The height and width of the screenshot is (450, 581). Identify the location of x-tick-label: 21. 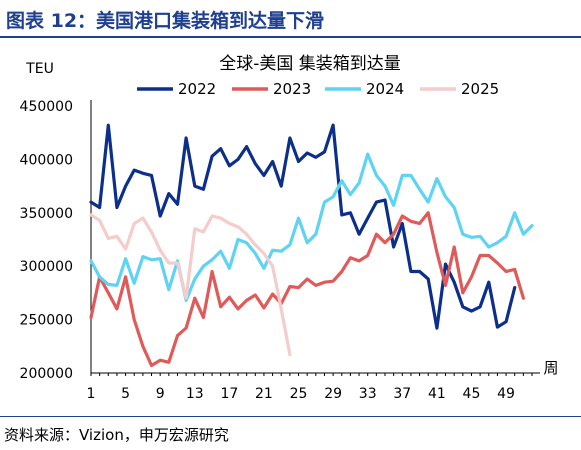
(264, 394).